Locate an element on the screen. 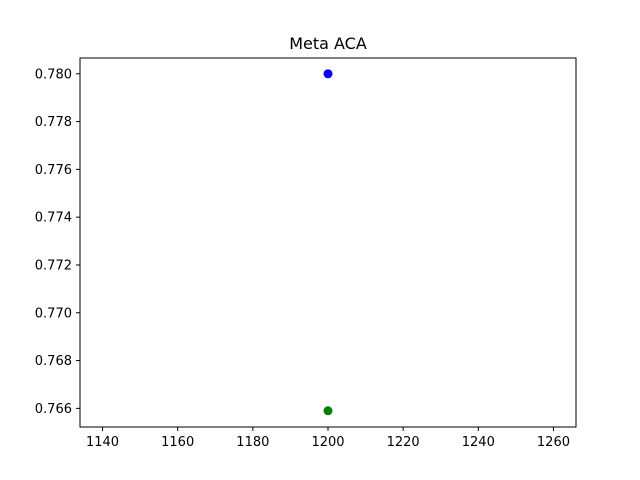  x-axis: 1140 1160 1180 1200 1220 1240 1260 is located at coordinates (328, 438).